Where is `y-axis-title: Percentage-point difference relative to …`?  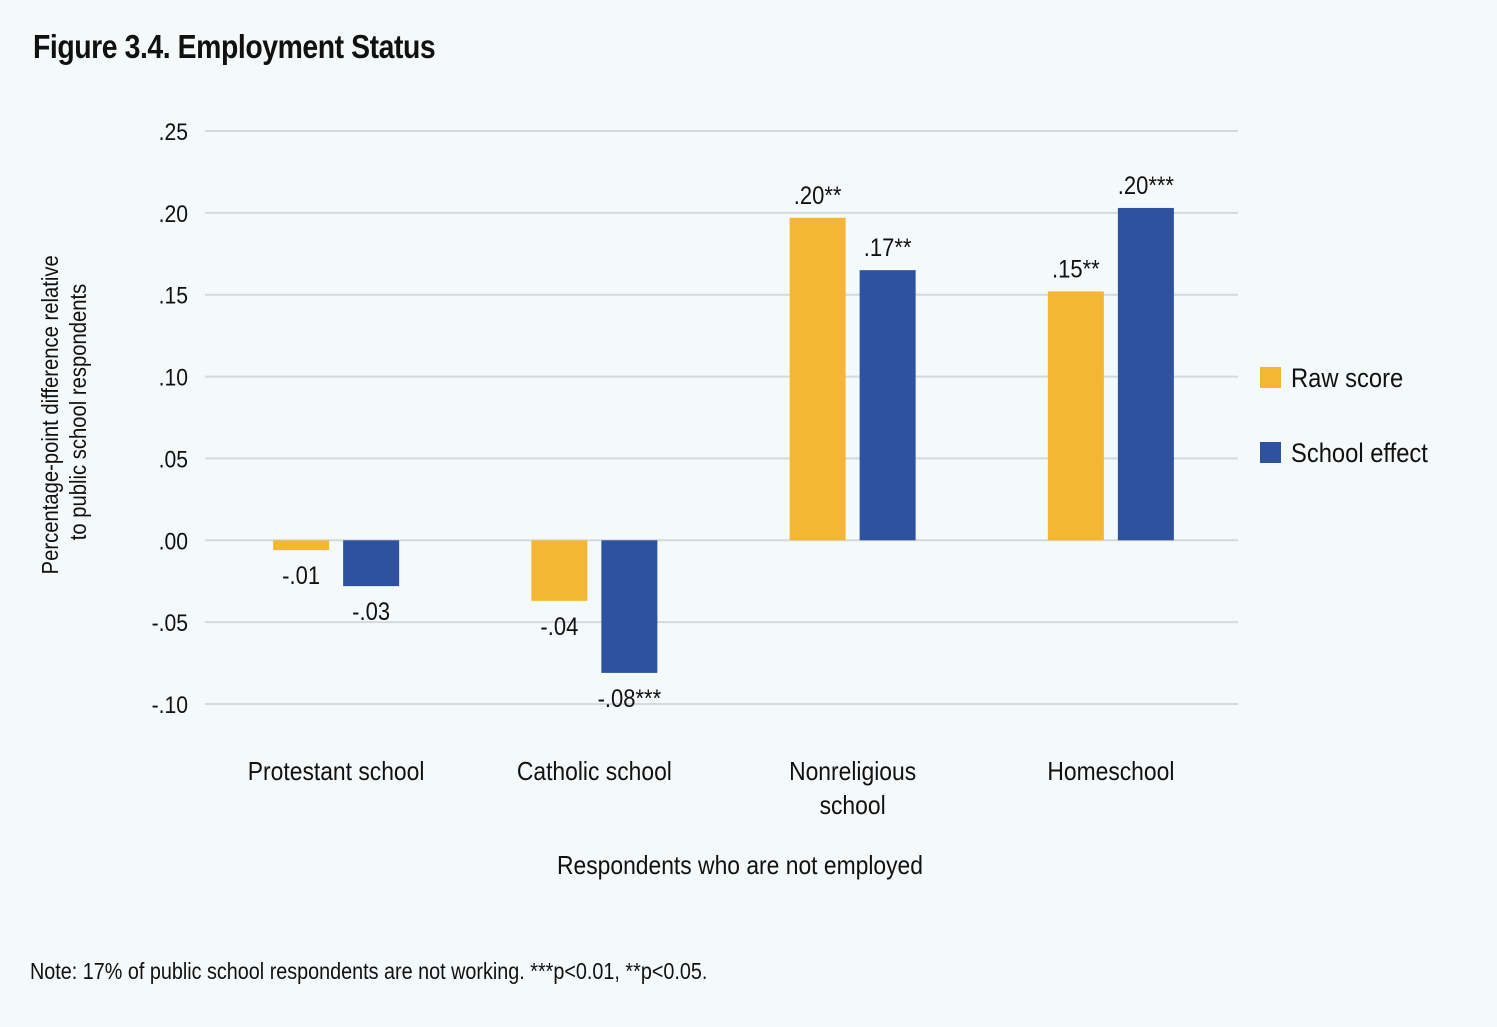
y-axis-title: Percentage-point difference relative to … is located at coordinates (64, 412).